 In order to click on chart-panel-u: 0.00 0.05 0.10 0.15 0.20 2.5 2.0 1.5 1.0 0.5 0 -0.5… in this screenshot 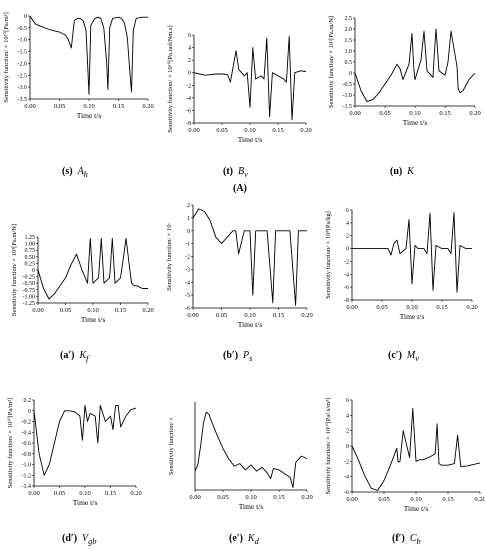, I will do `click(404, 71)`.